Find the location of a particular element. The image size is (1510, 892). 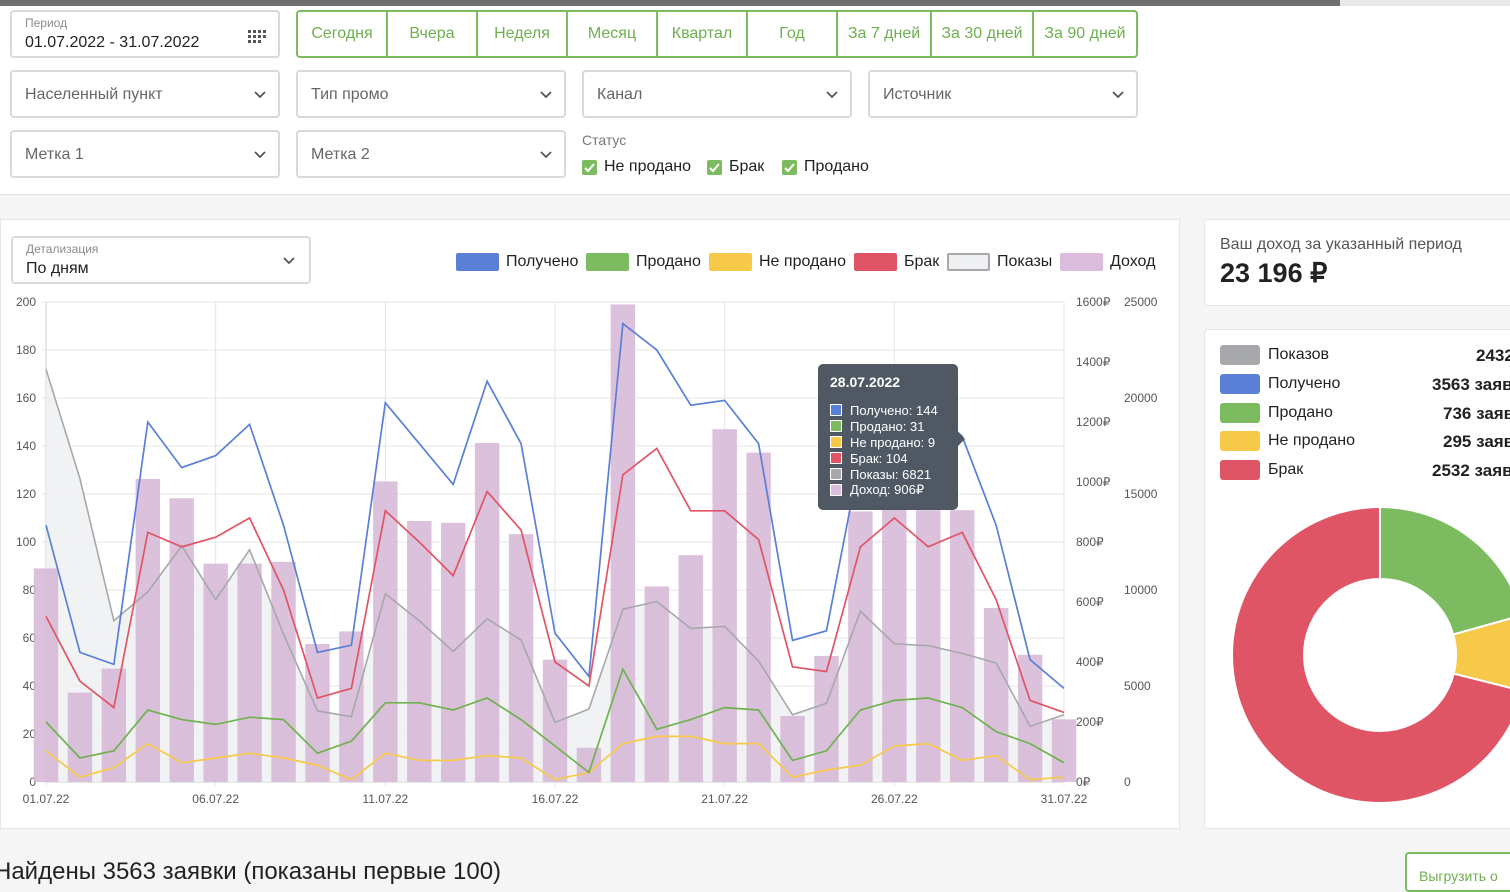

x-tick: 21.07.22 is located at coordinates (724, 799).